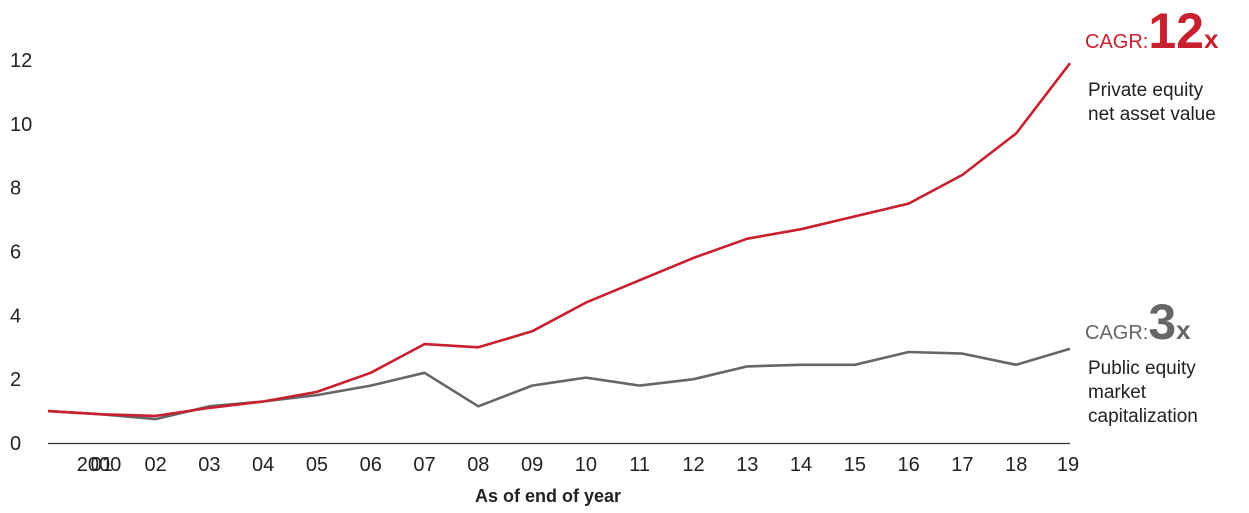 Image resolution: width=1249 pixels, height=513 pixels. I want to click on public-cagr-value: 3, so click(1162, 322).